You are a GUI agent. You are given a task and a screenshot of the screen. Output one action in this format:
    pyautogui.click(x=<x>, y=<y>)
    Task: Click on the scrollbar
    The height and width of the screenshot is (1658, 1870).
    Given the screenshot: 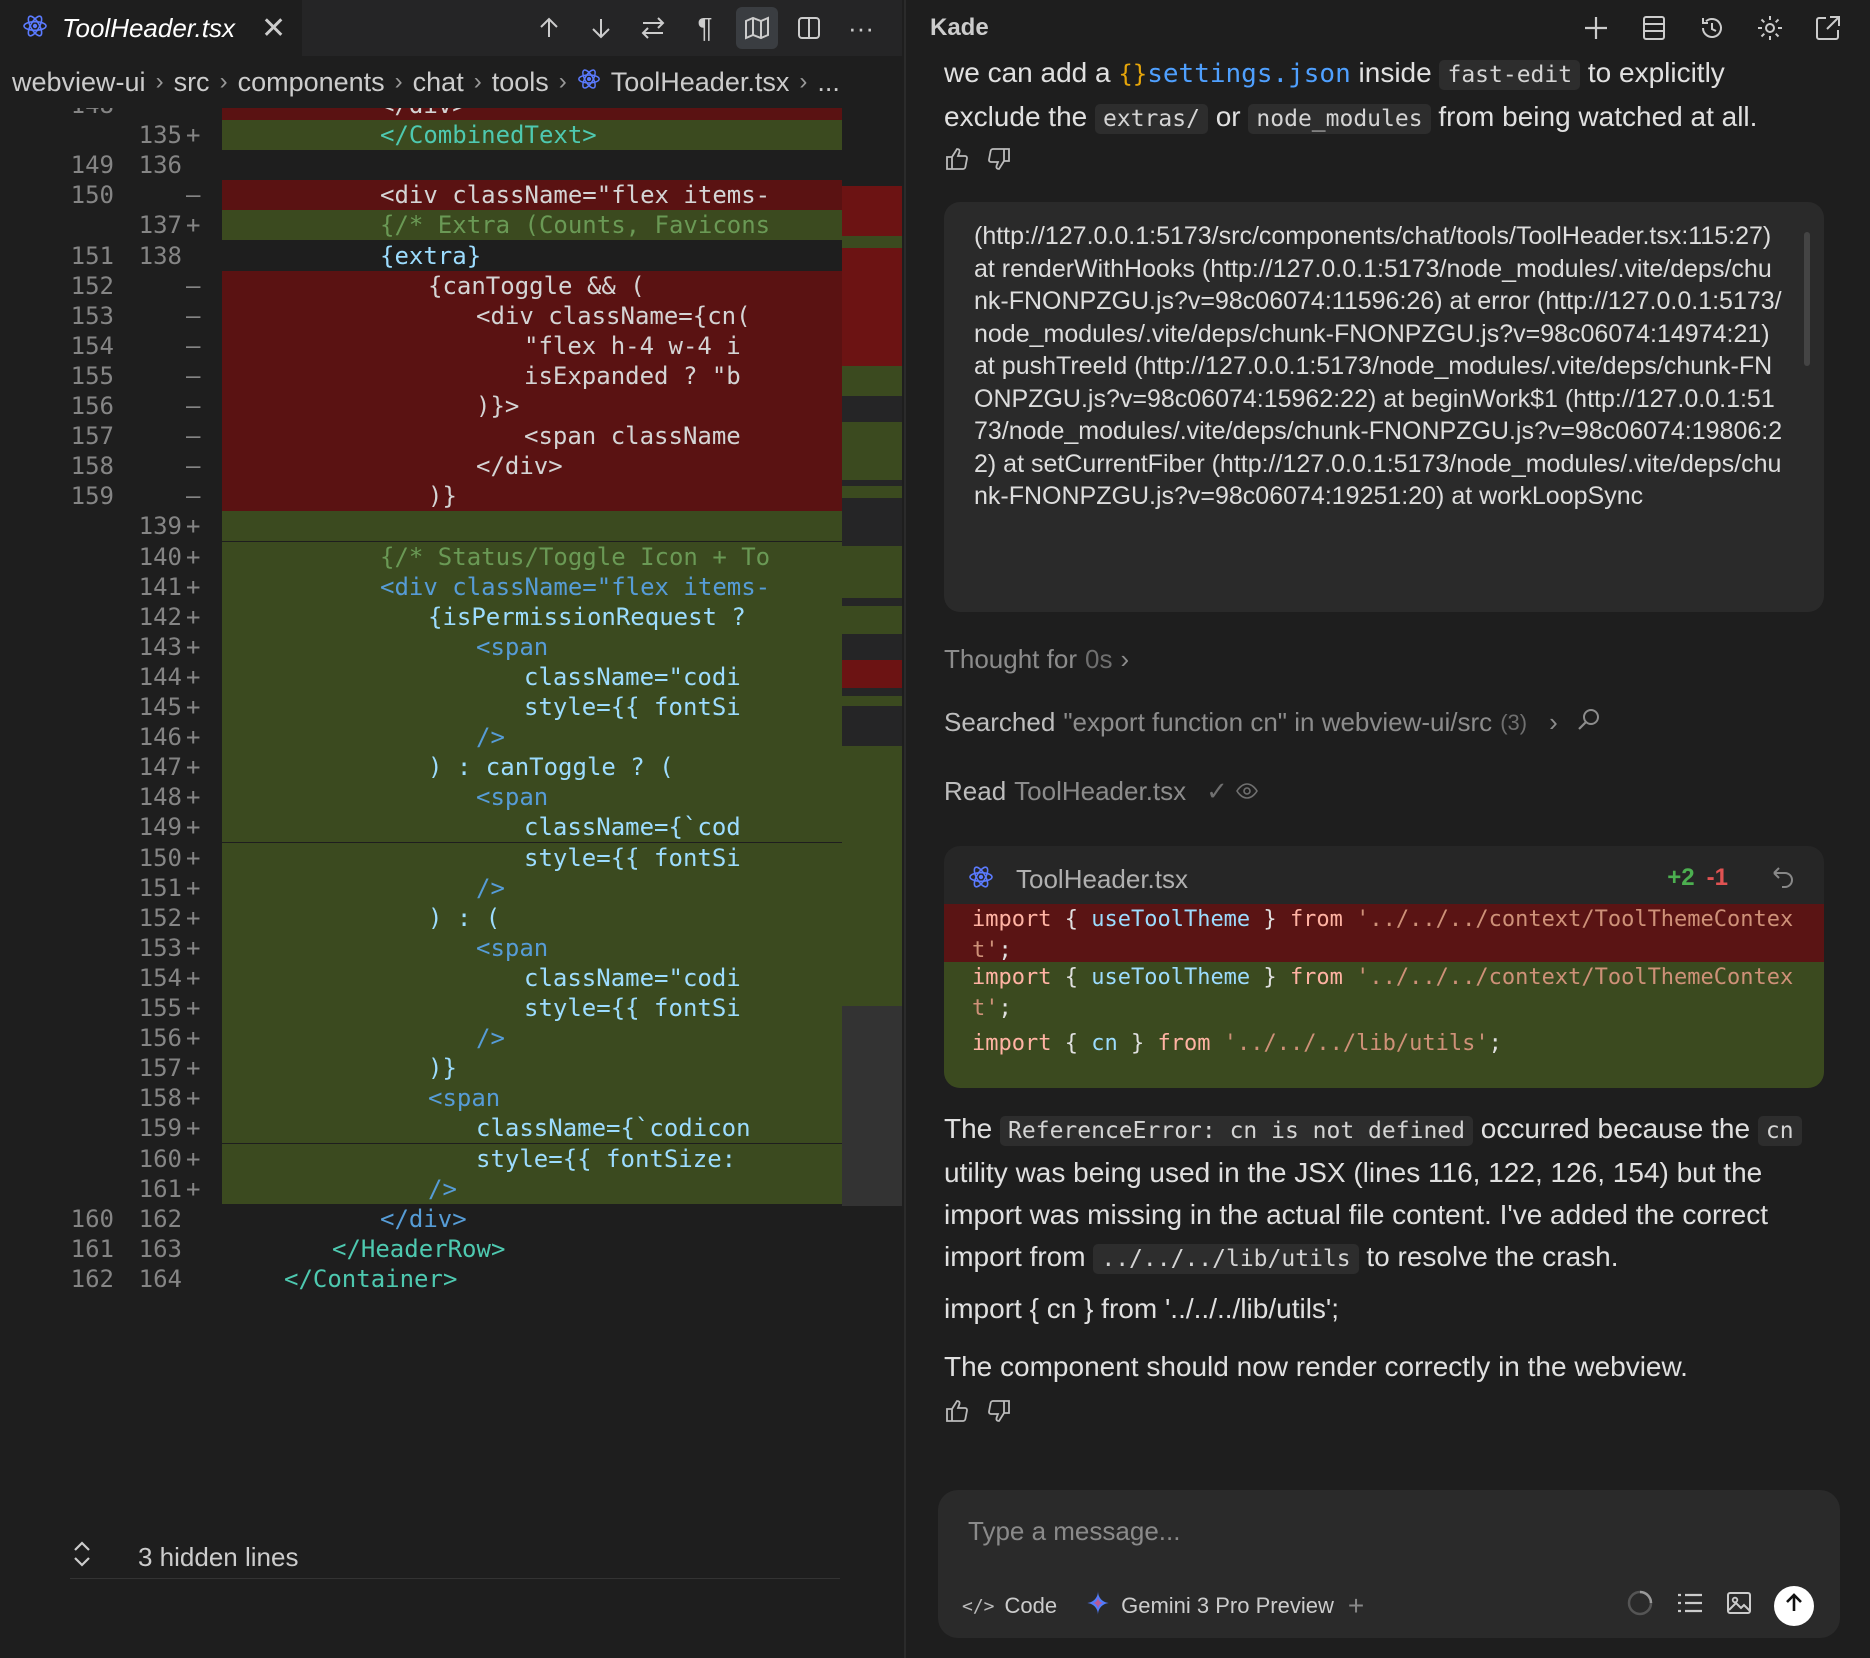 What is the action you would take?
    pyautogui.click(x=1807, y=299)
    